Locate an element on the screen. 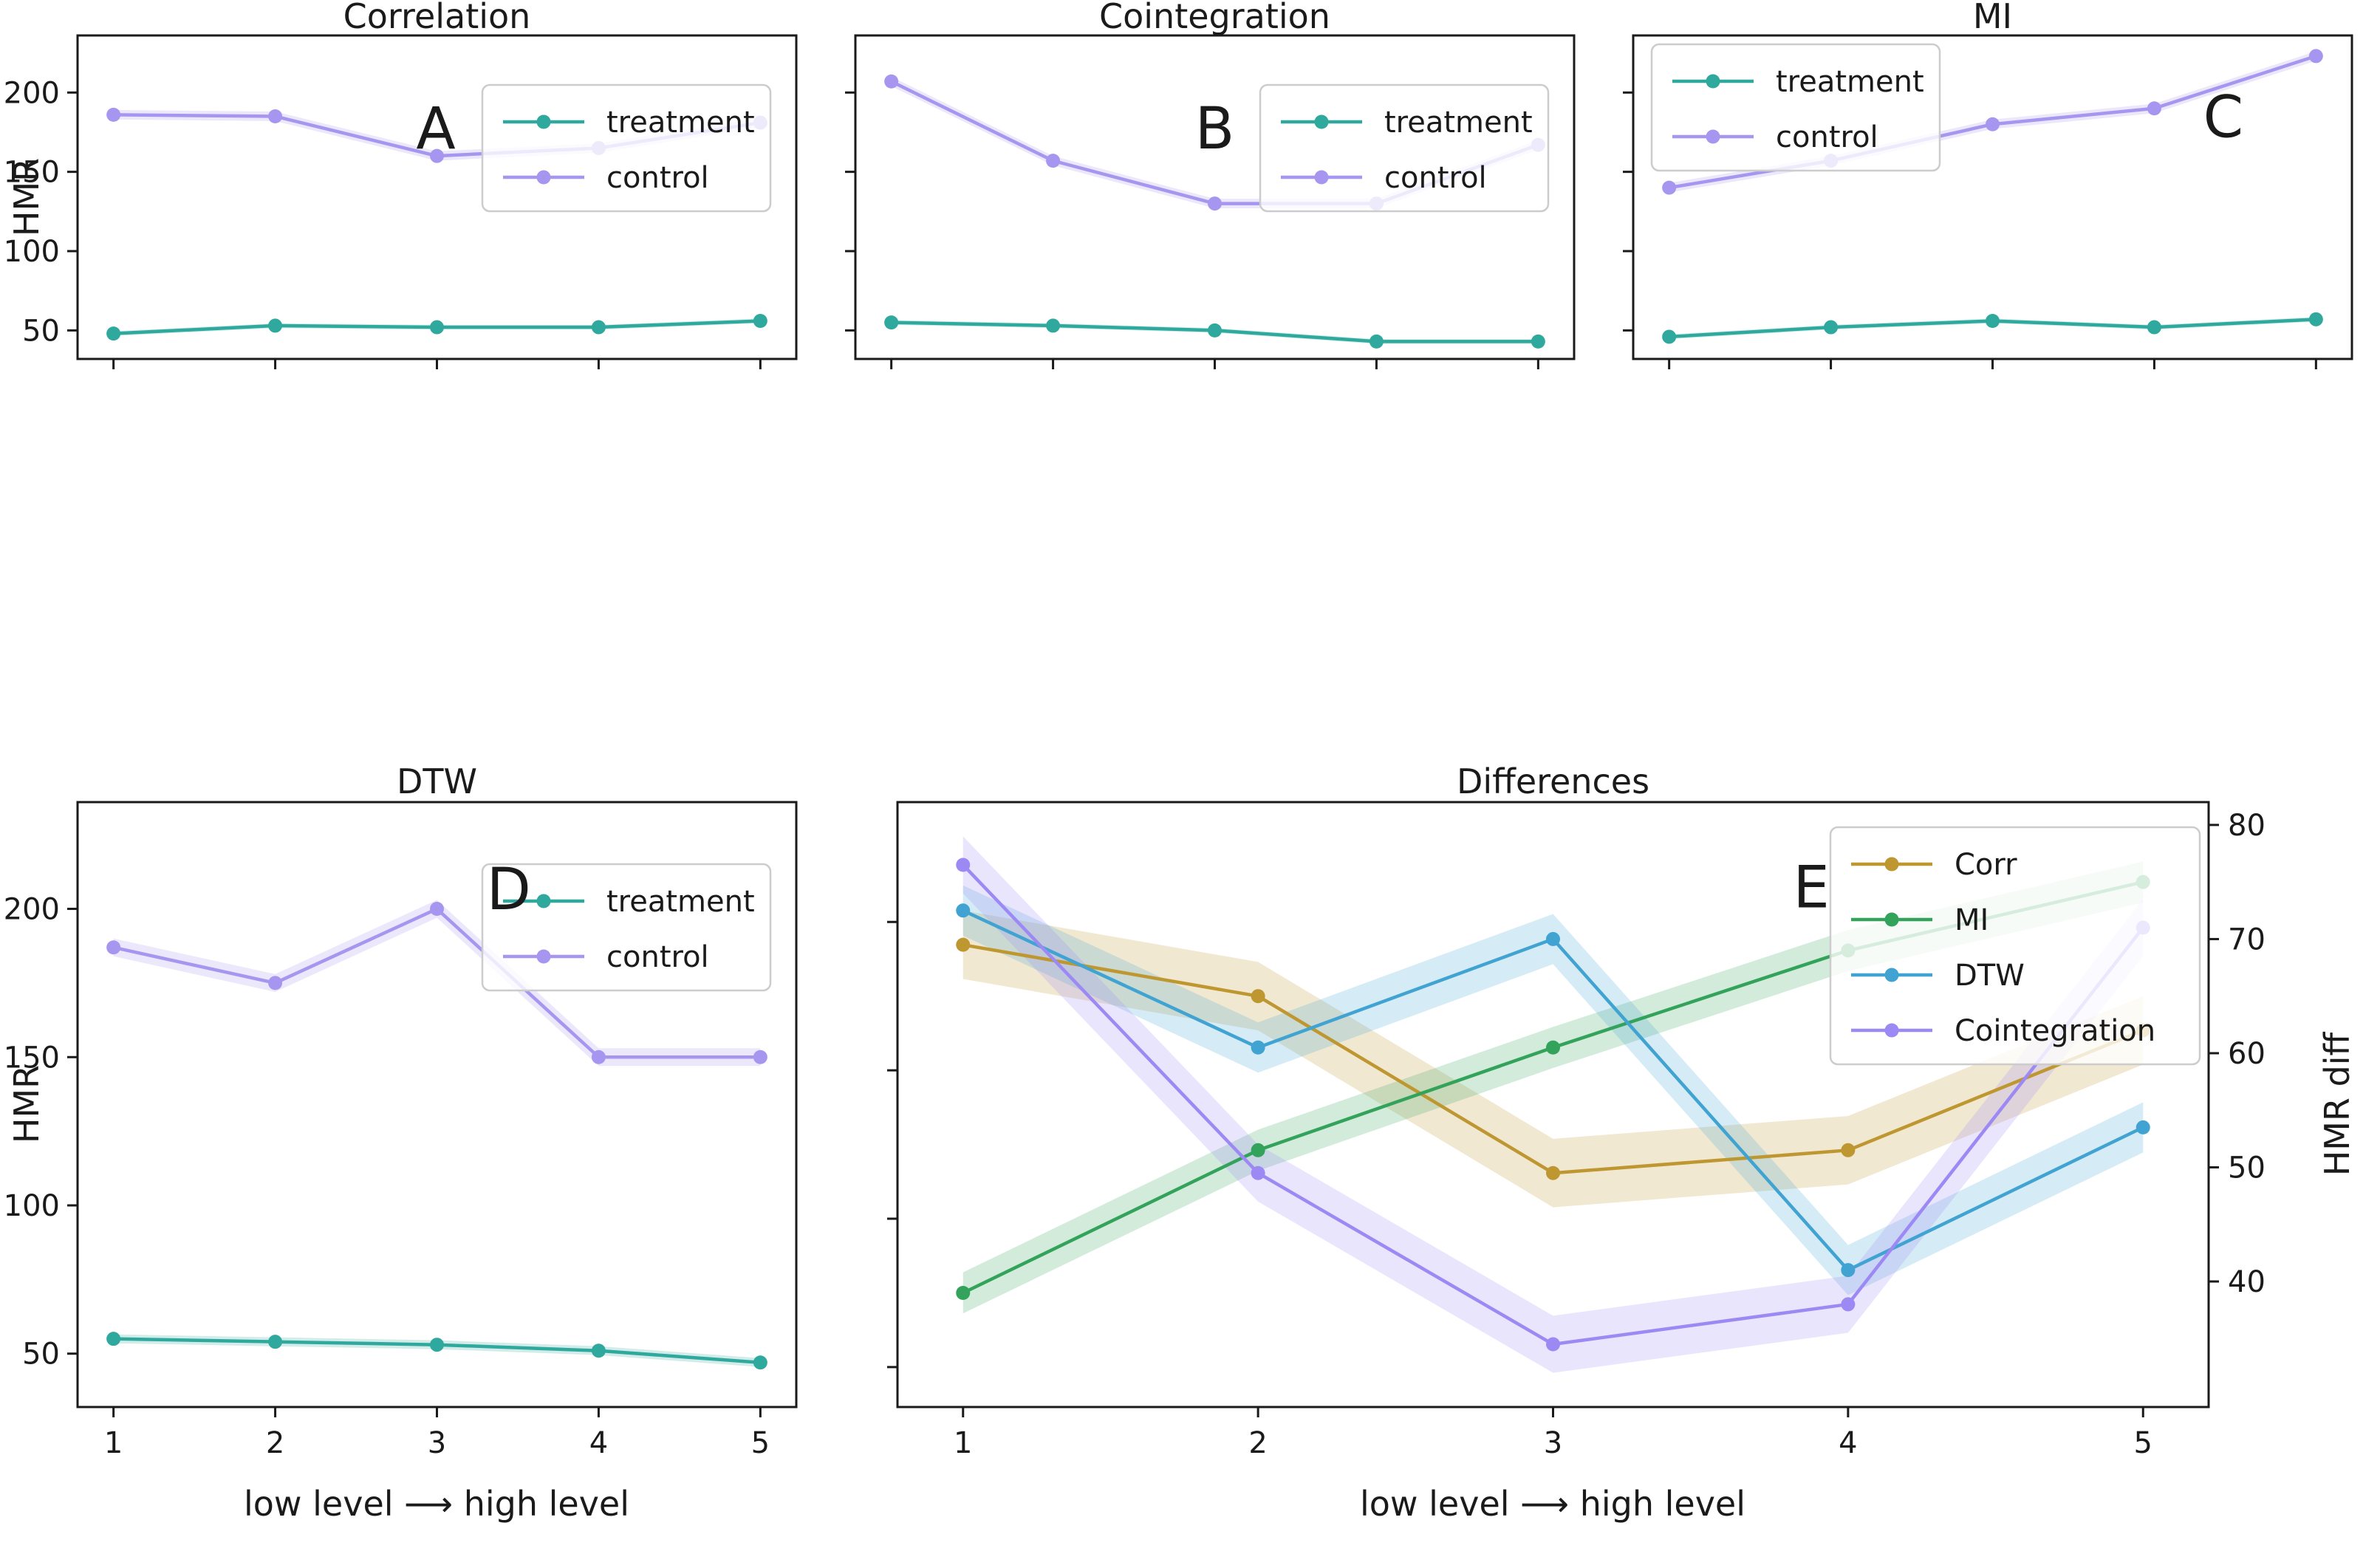 The height and width of the screenshot is (1554, 2380). series-mi-marker-x3 is located at coordinates (1553, 1047).